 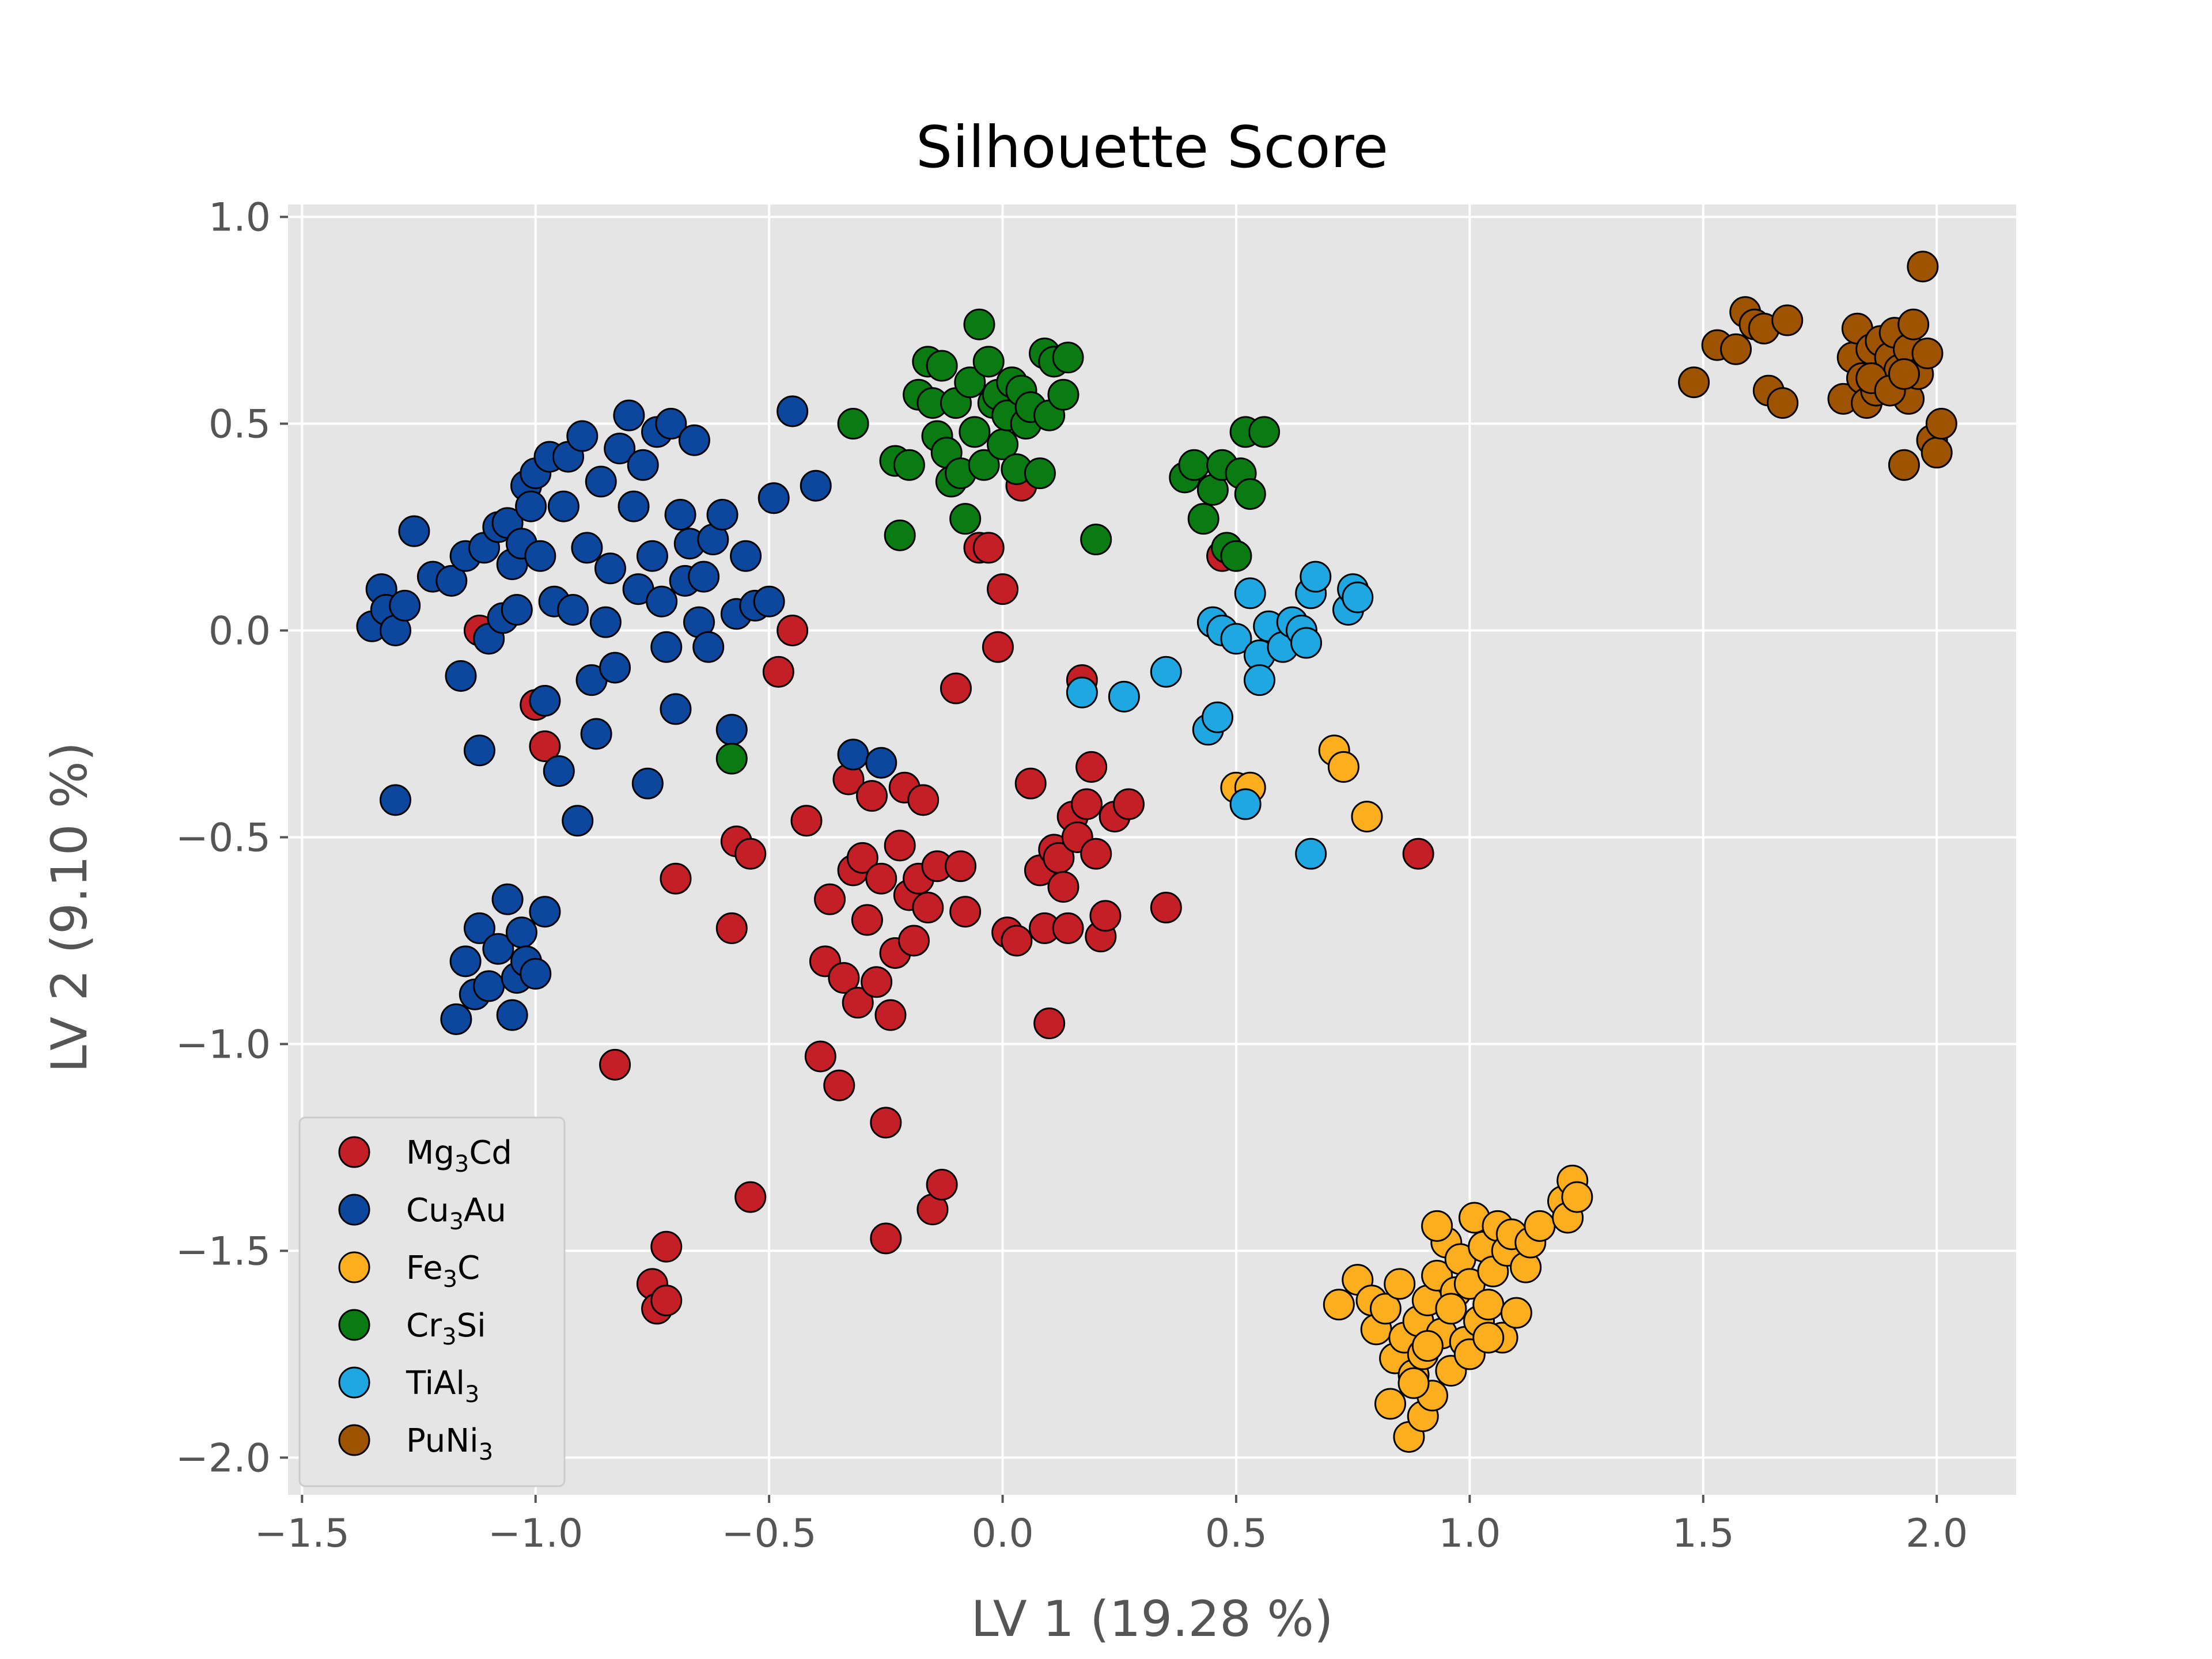 I want to click on legend-label: Fe3C, so click(x=443, y=1271).